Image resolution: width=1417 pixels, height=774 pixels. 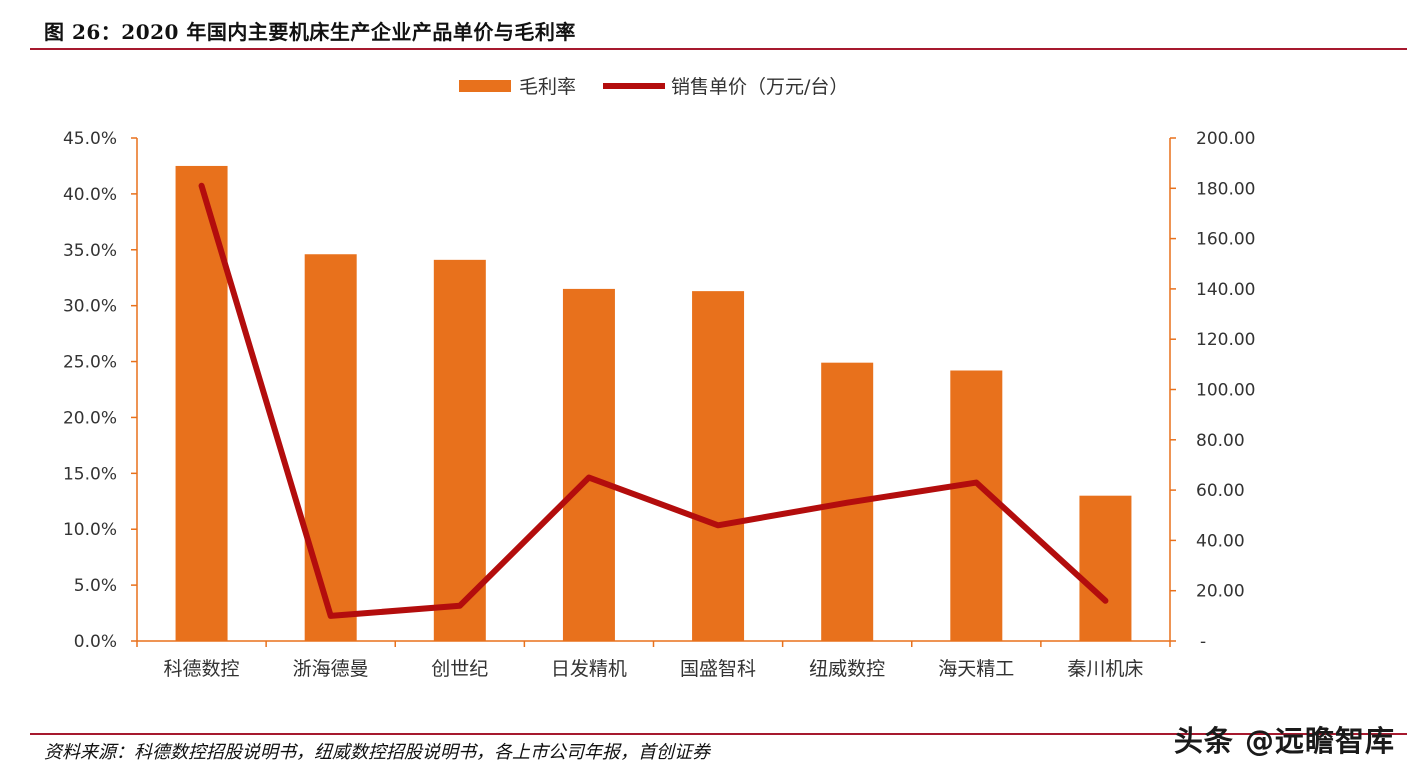 I want to click on right-tick-label: 120.00, so click(x=1225, y=340).